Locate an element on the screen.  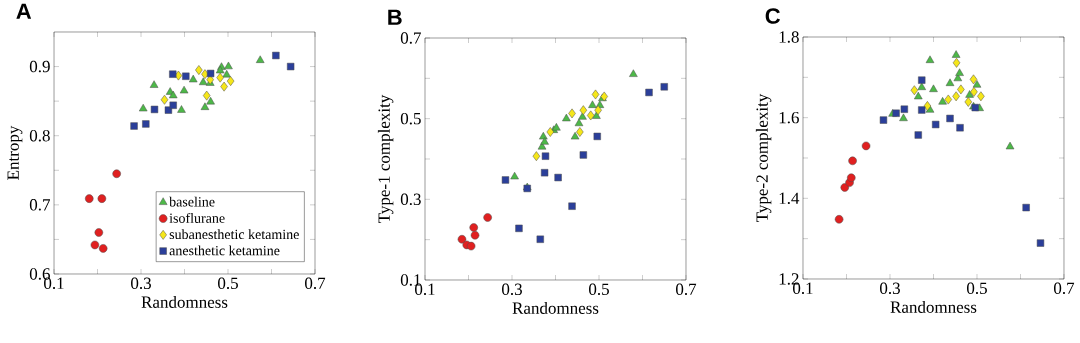
y-axis-title: Type-1 complexity is located at coordinates (385, 158).